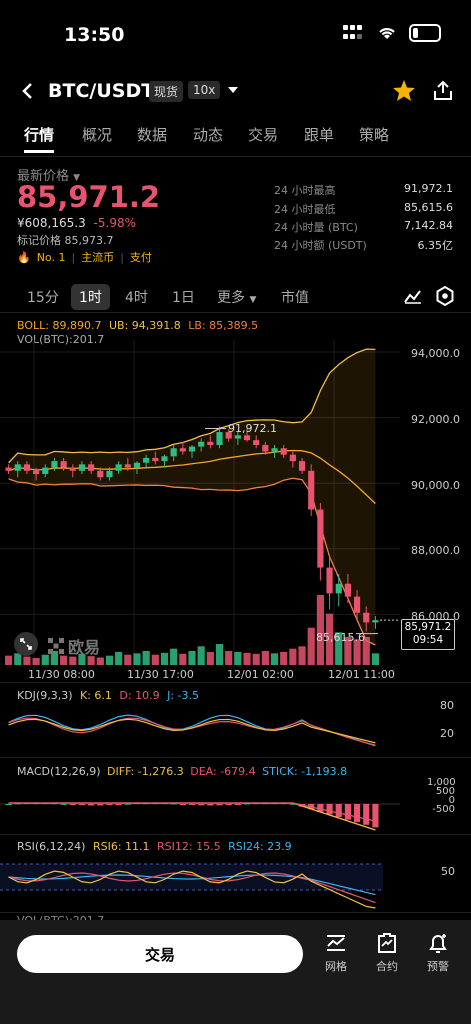 The image size is (471, 1024). I want to click on boll-lb: LB: 85,389.5, so click(223, 325).